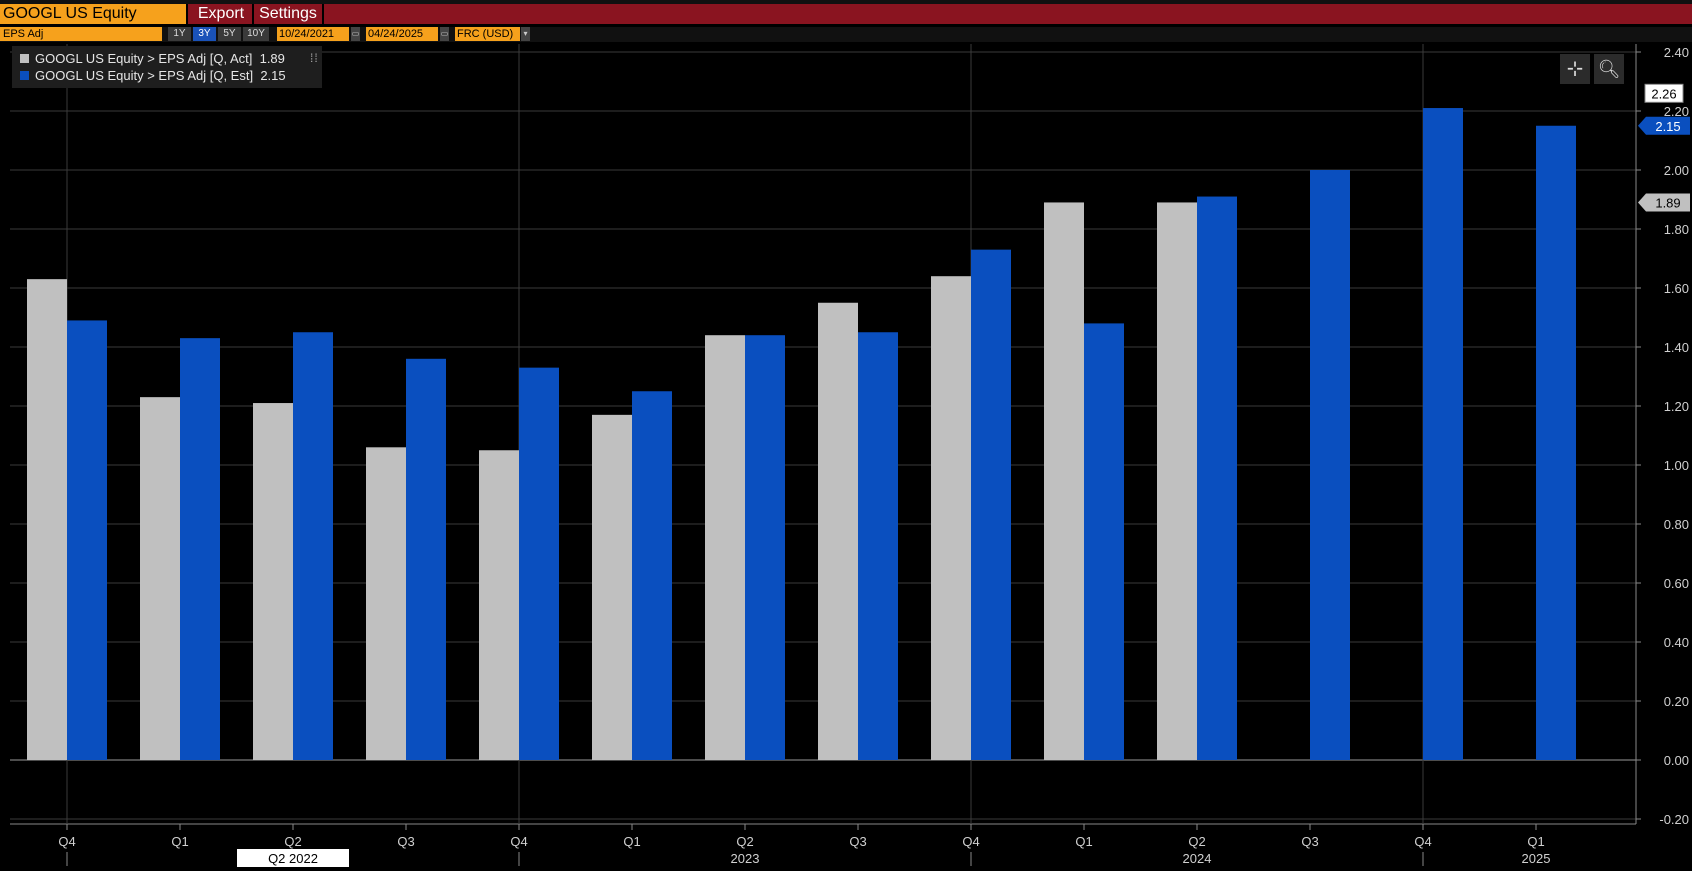 The height and width of the screenshot is (871, 1692). I want to click on settings-button: Settings, so click(288, 13).